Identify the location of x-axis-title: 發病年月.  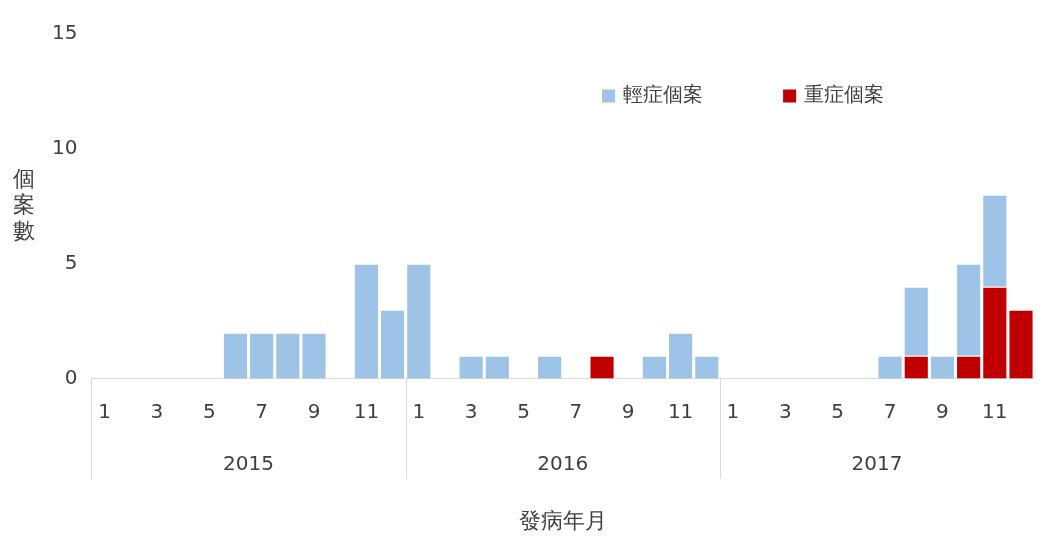
(562, 520).